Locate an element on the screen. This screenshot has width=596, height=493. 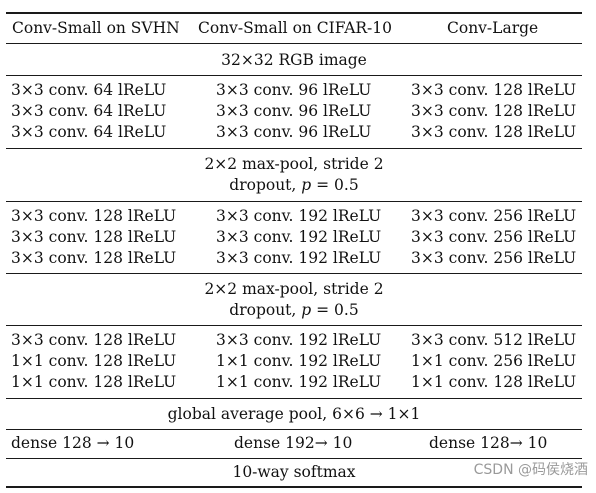
block1-r3-c3: 3×3 conv. 128 lReLU is located at coordinates (494, 132).